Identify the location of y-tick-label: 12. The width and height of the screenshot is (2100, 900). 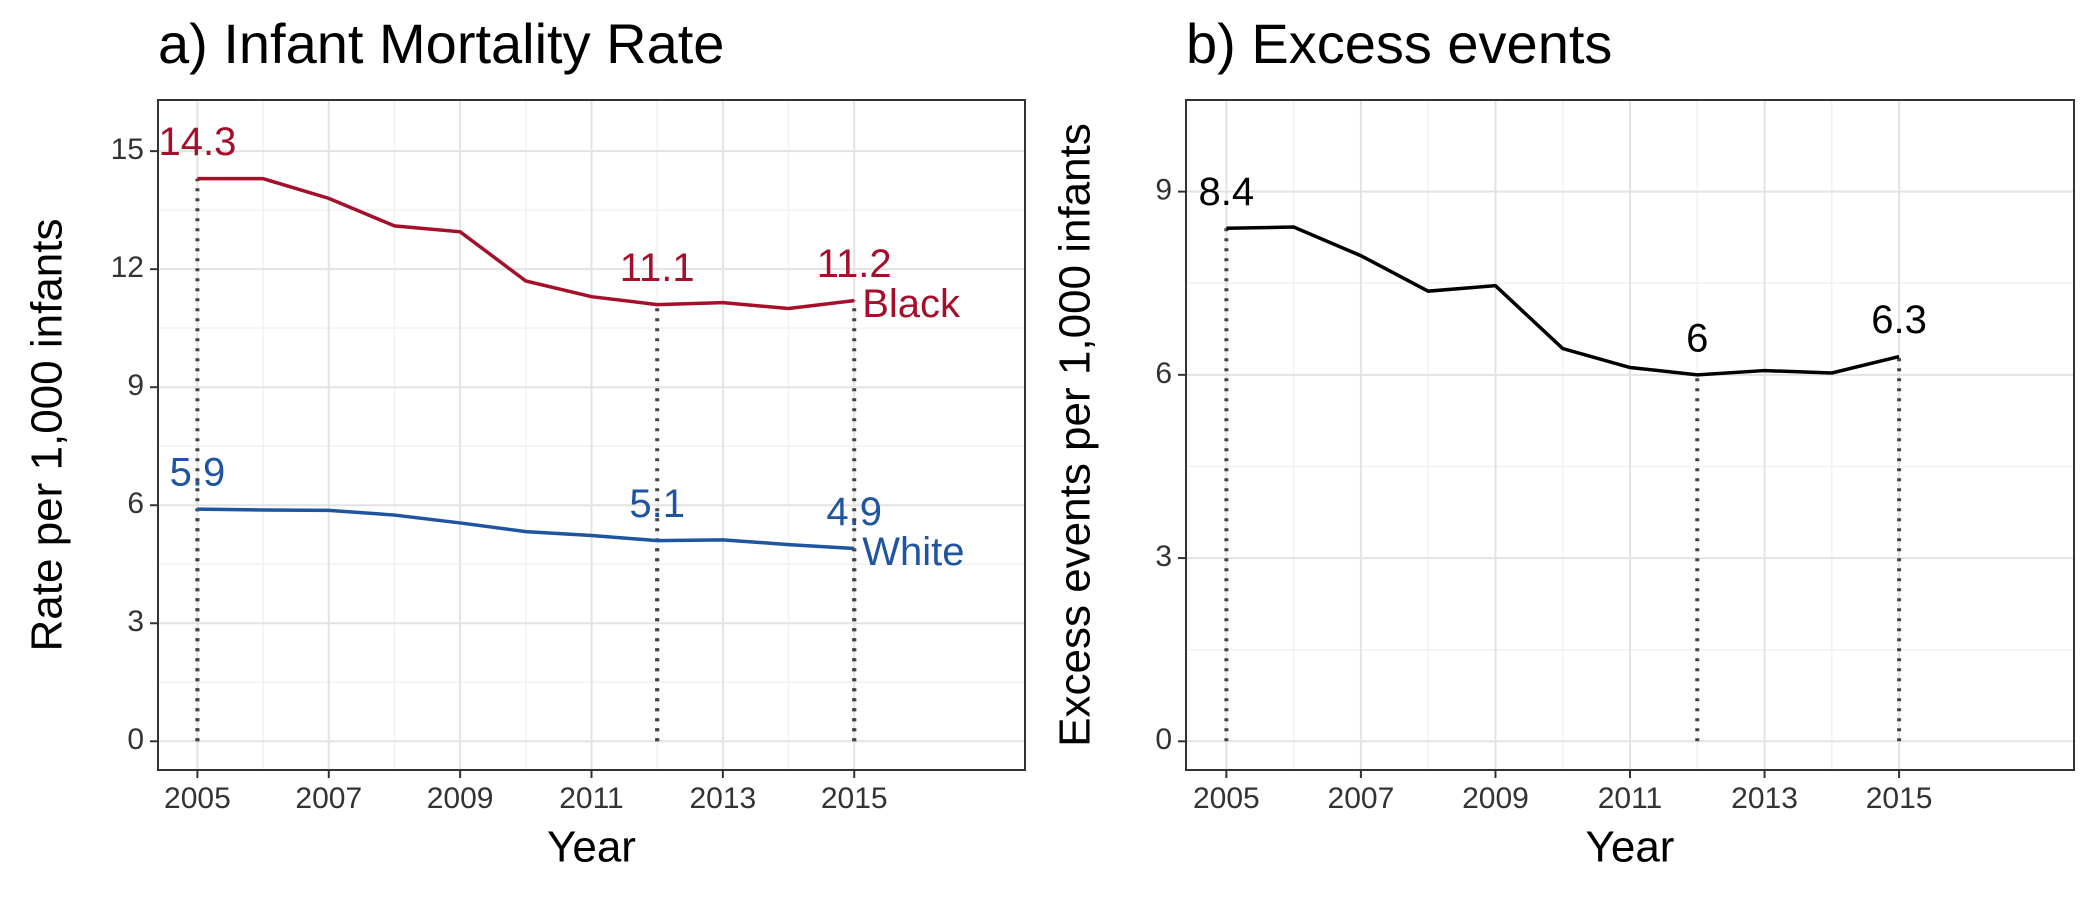
(127, 267).